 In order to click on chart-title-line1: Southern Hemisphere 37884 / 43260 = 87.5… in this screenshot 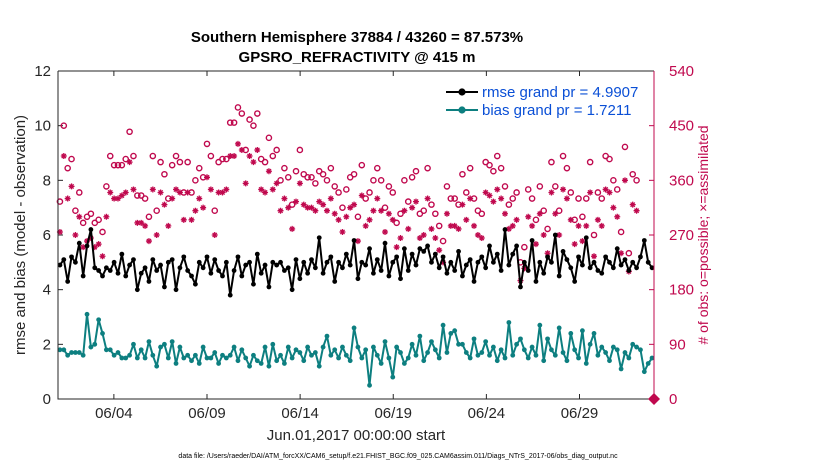, I will do `click(357, 37)`.